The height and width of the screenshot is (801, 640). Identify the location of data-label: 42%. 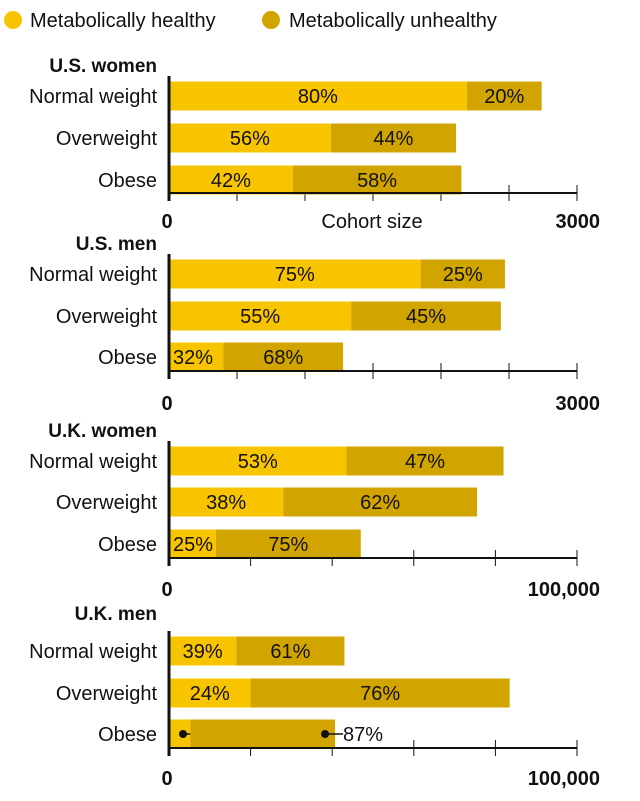
(231, 181).